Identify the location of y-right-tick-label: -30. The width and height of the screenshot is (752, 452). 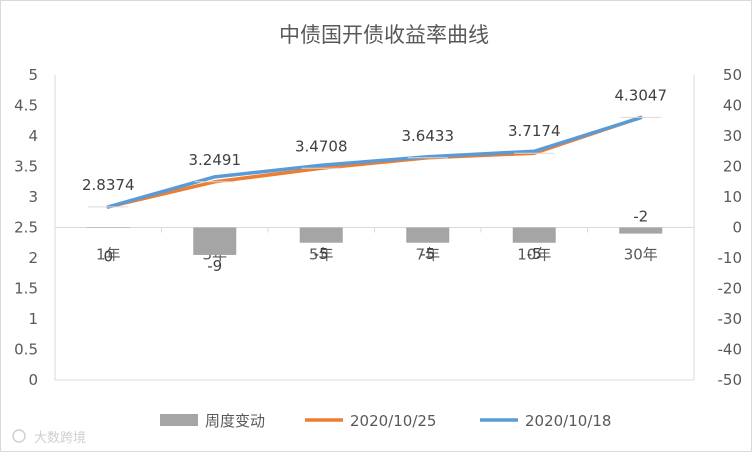
(730, 319).